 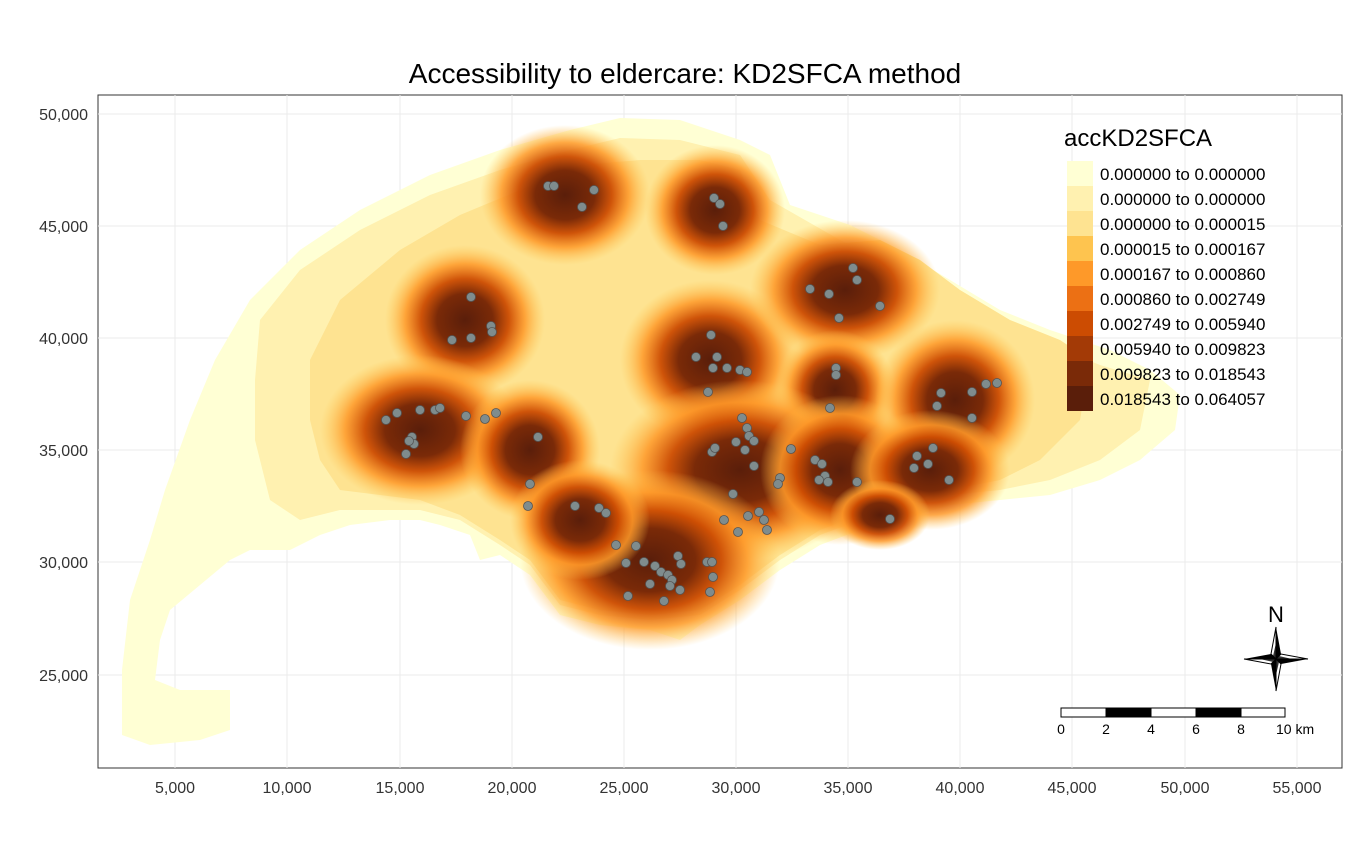 I want to click on x-tick-label: 20,000, so click(x=512, y=788).